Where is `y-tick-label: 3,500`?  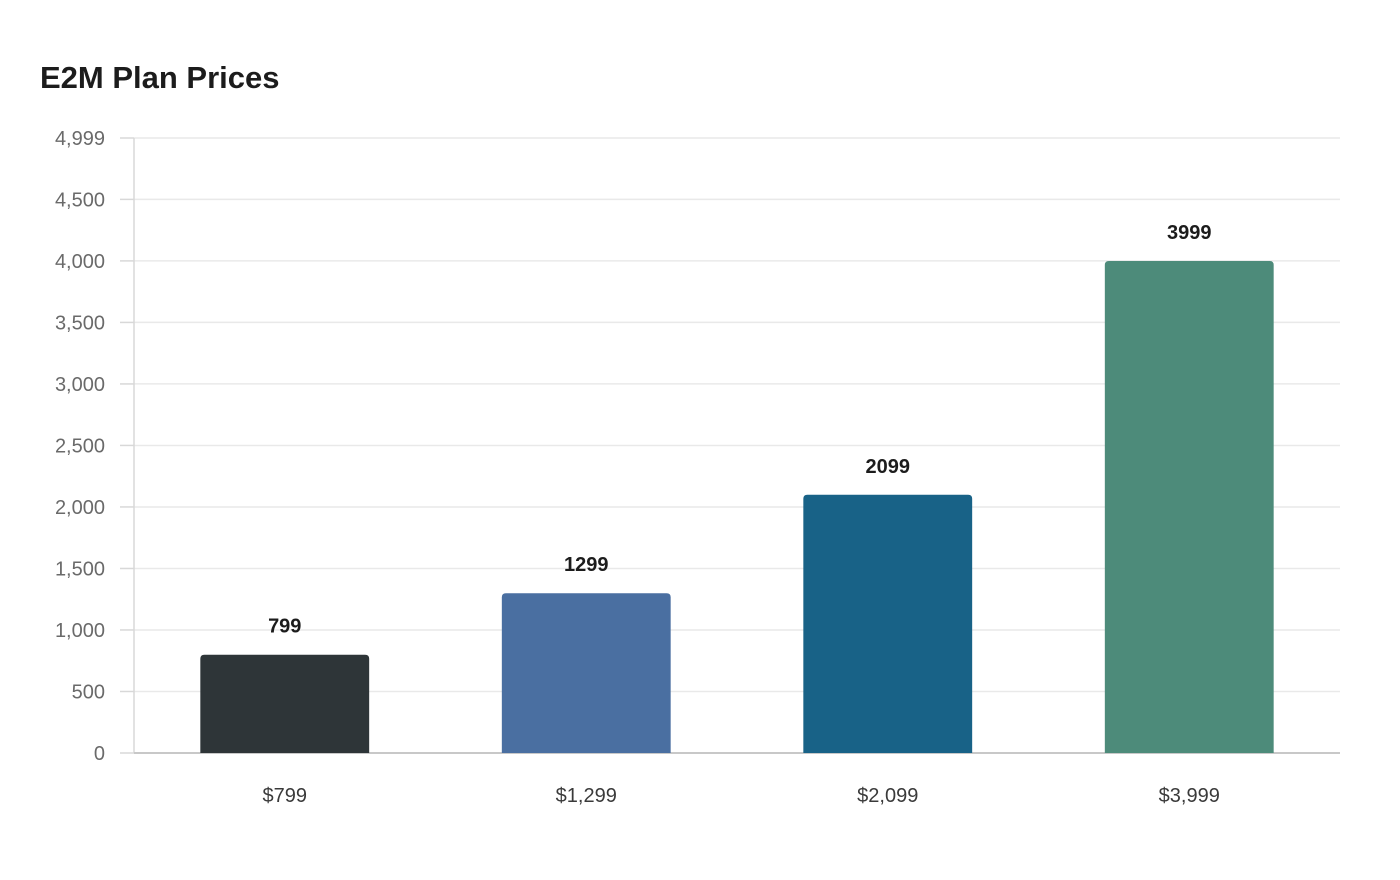 y-tick-label: 3,500 is located at coordinates (80, 323).